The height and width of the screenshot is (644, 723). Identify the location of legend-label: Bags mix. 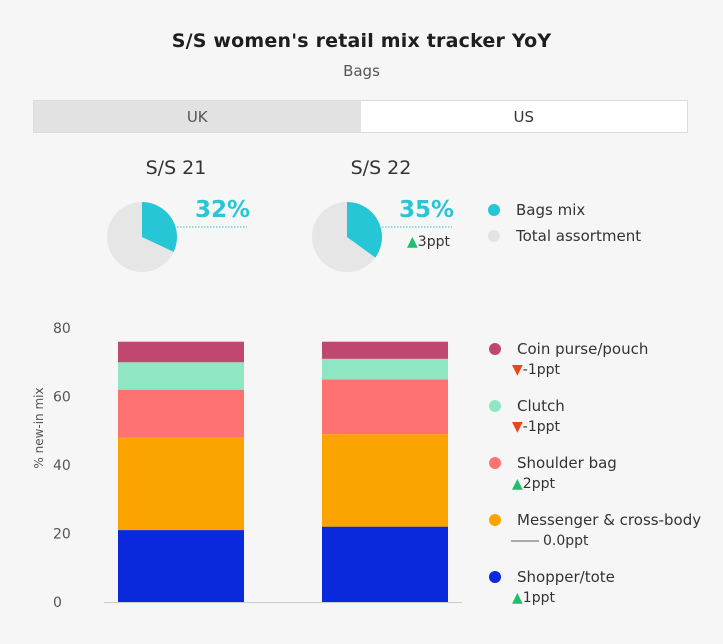
(551, 210).